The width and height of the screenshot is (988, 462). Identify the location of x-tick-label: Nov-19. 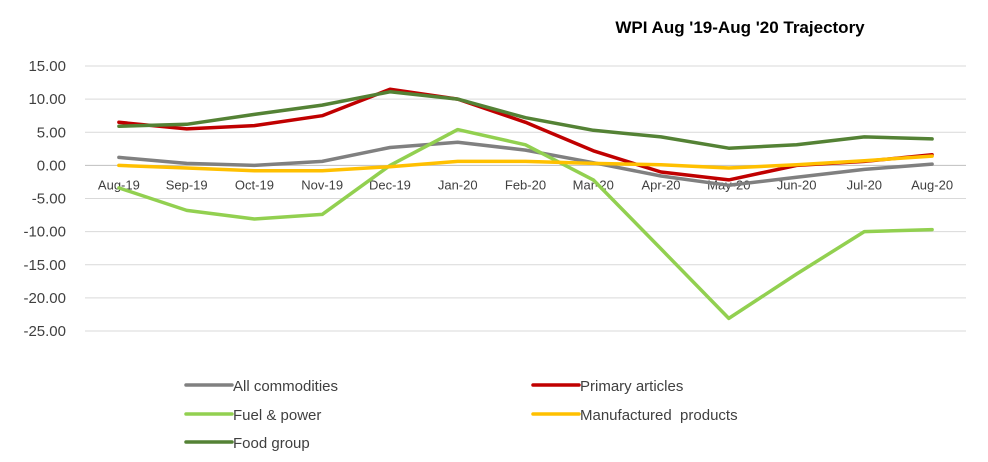
(322, 184).